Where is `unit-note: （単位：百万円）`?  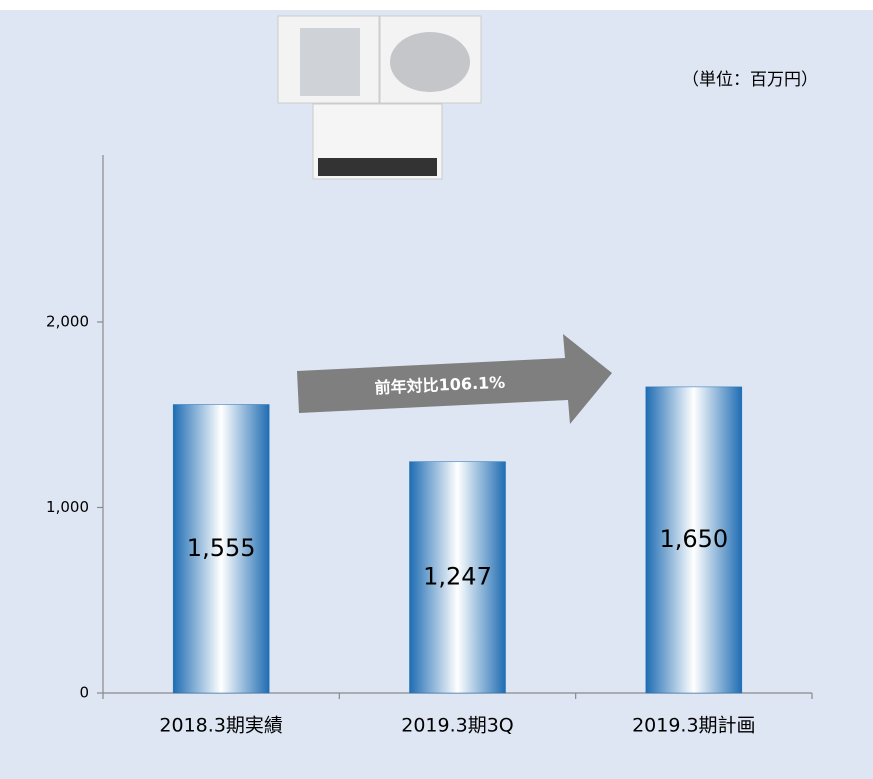
unit-note: （単位：百万円） is located at coordinates (750, 80).